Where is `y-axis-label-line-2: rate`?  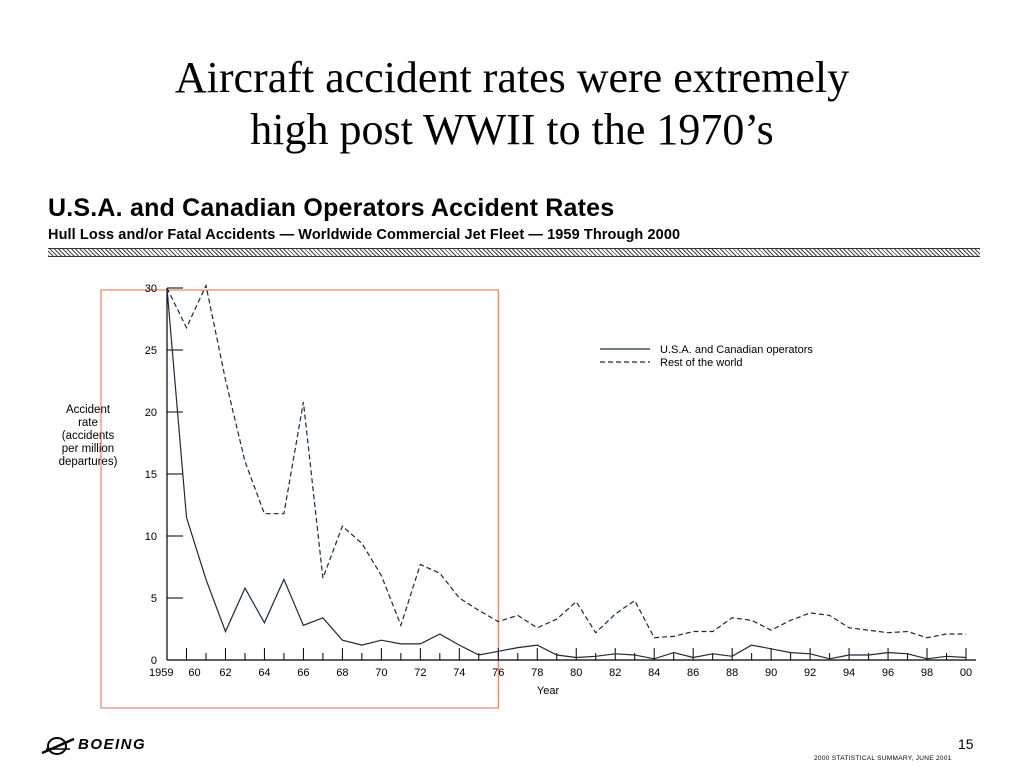
y-axis-label-line-2: rate is located at coordinates (88, 423).